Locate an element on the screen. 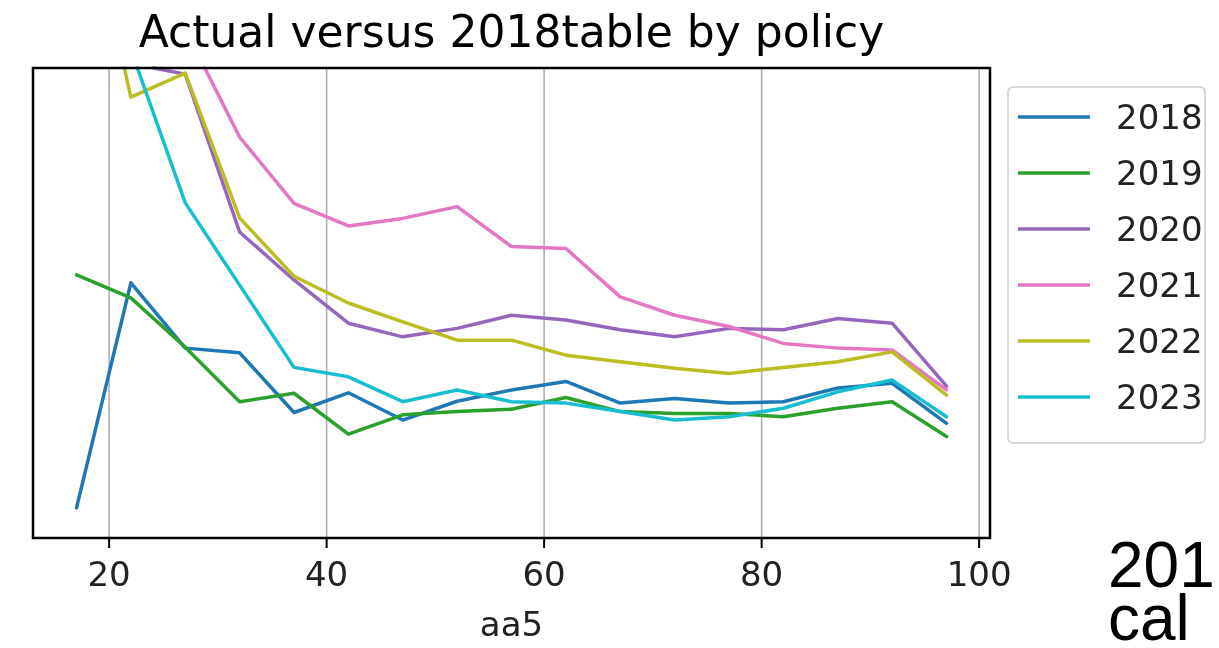  x-tick-label: 40 is located at coordinates (326, 574).